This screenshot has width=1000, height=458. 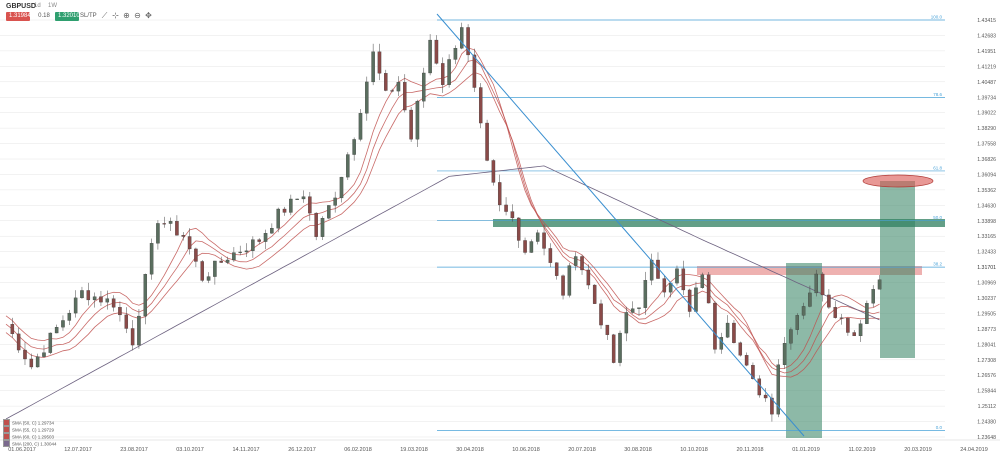 I want to click on fib-level-label: 100.0, so click(x=937, y=17).